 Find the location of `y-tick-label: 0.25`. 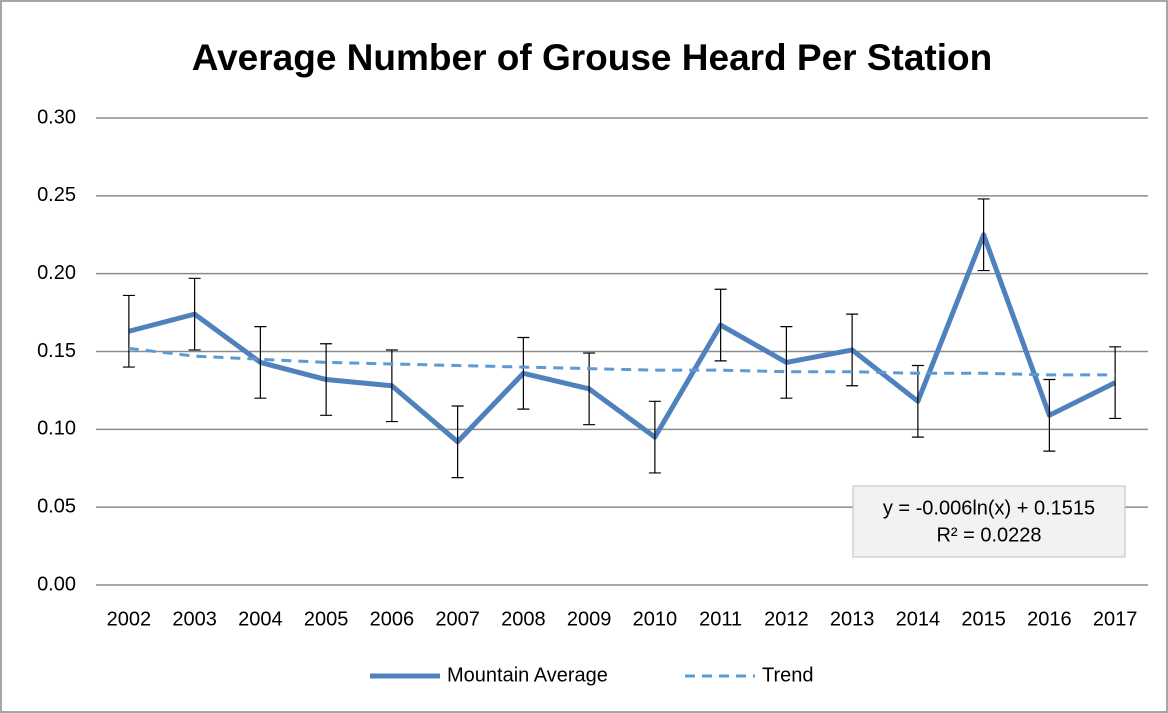

y-tick-label: 0.25 is located at coordinates (56, 195).